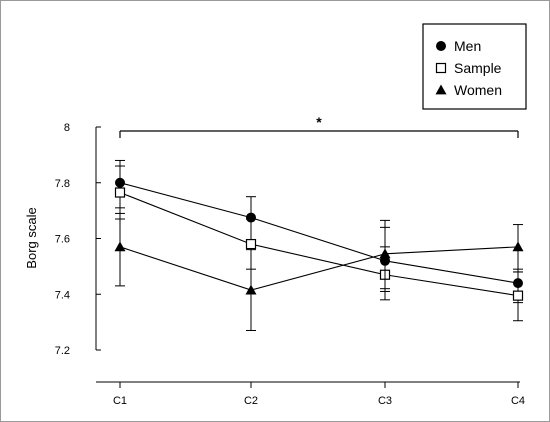 The height and width of the screenshot is (422, 550). I want to click on y-tick-label: 7.8, so click(62, 184).